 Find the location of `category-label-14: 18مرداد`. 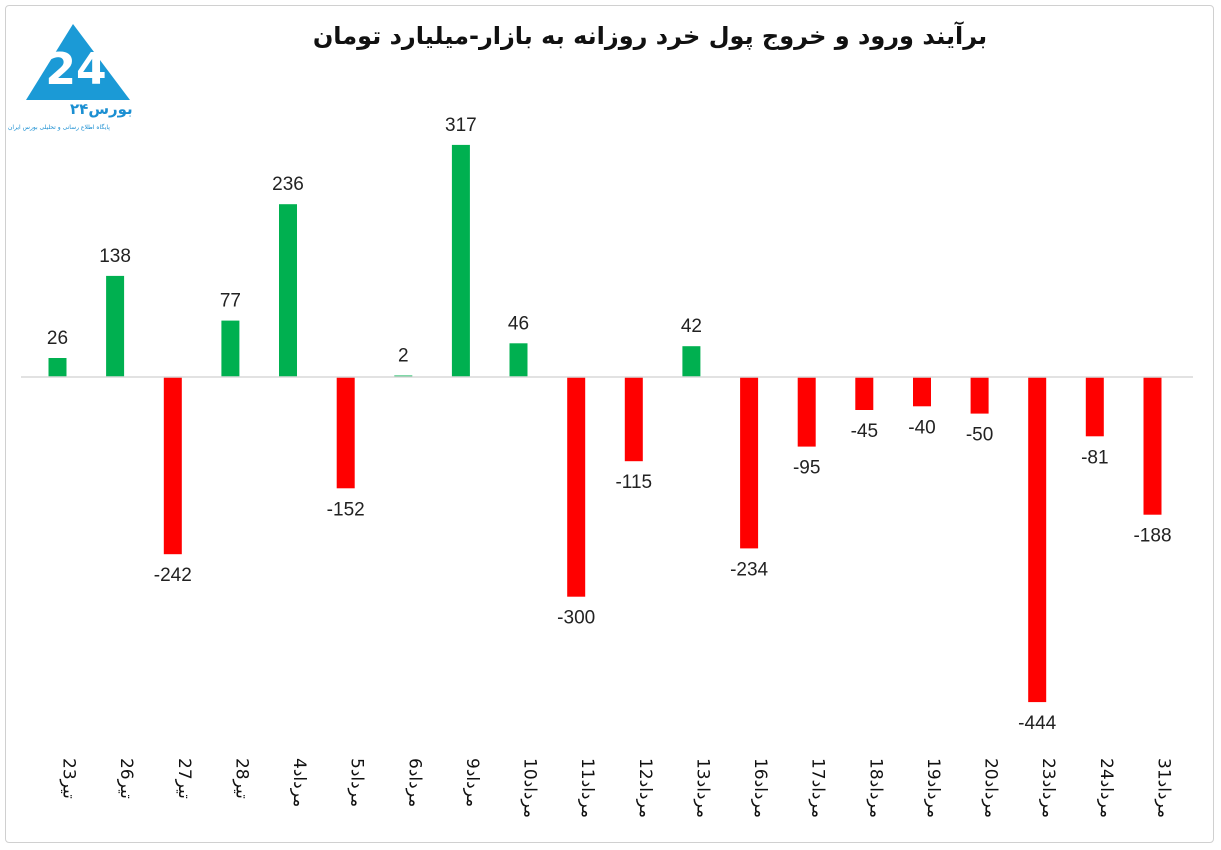

category-label-14: 18مرداد is located at coordinates (875, 788).